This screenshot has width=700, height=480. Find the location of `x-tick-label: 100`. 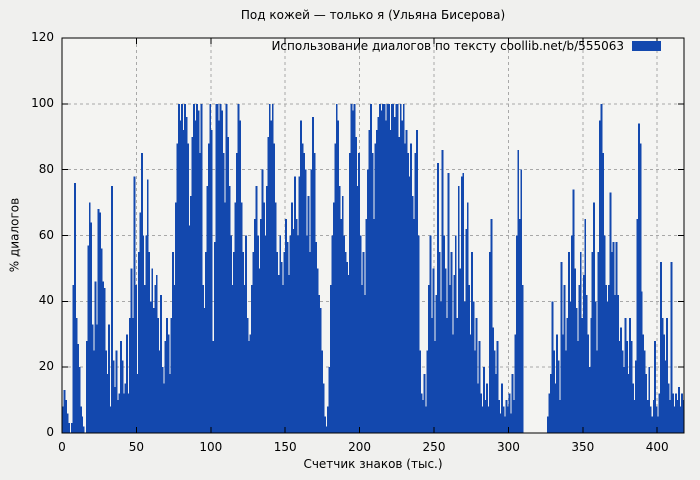

x-tick-label: 100 is located at coordinates (211, 447).